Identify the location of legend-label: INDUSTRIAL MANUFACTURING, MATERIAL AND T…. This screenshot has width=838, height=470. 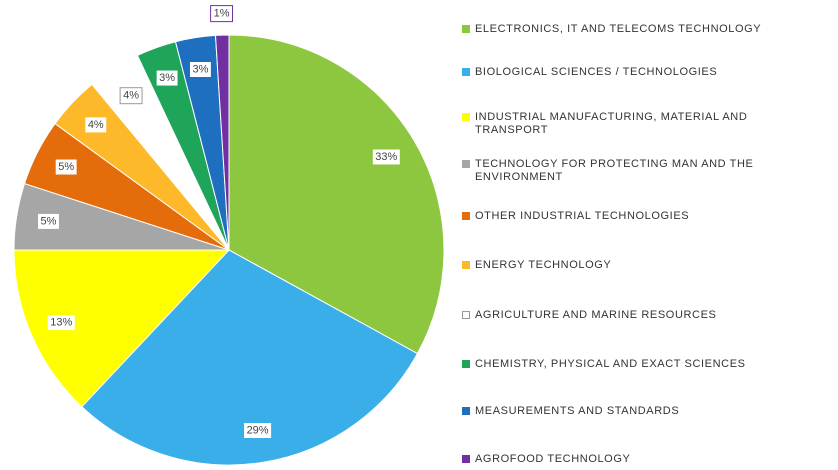
(611, 123).